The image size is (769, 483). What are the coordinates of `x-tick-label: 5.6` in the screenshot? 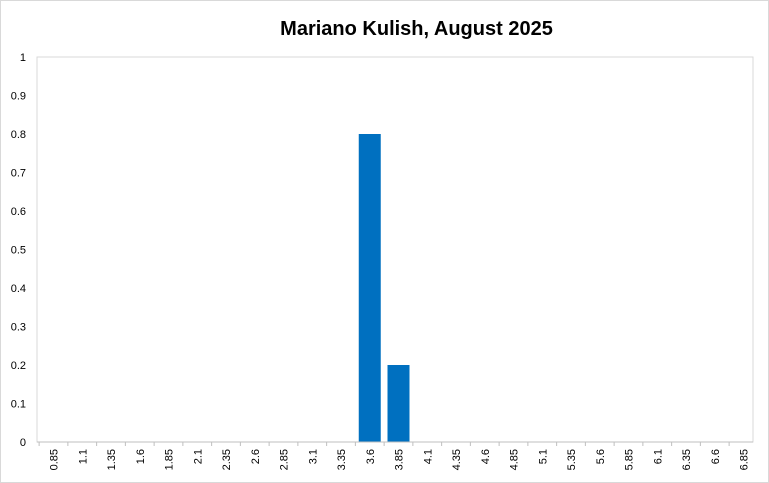 It's located at (601, 456).